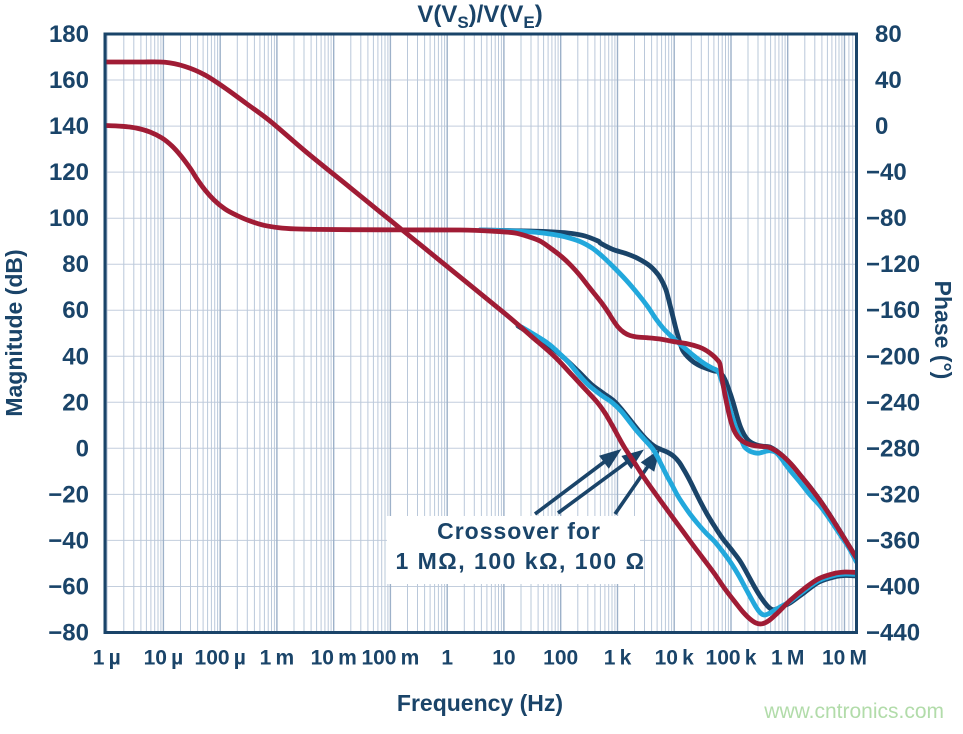  Describe the element at coordinates (893, 494) in the screenshot. I see `svg-text: −320` at that location.